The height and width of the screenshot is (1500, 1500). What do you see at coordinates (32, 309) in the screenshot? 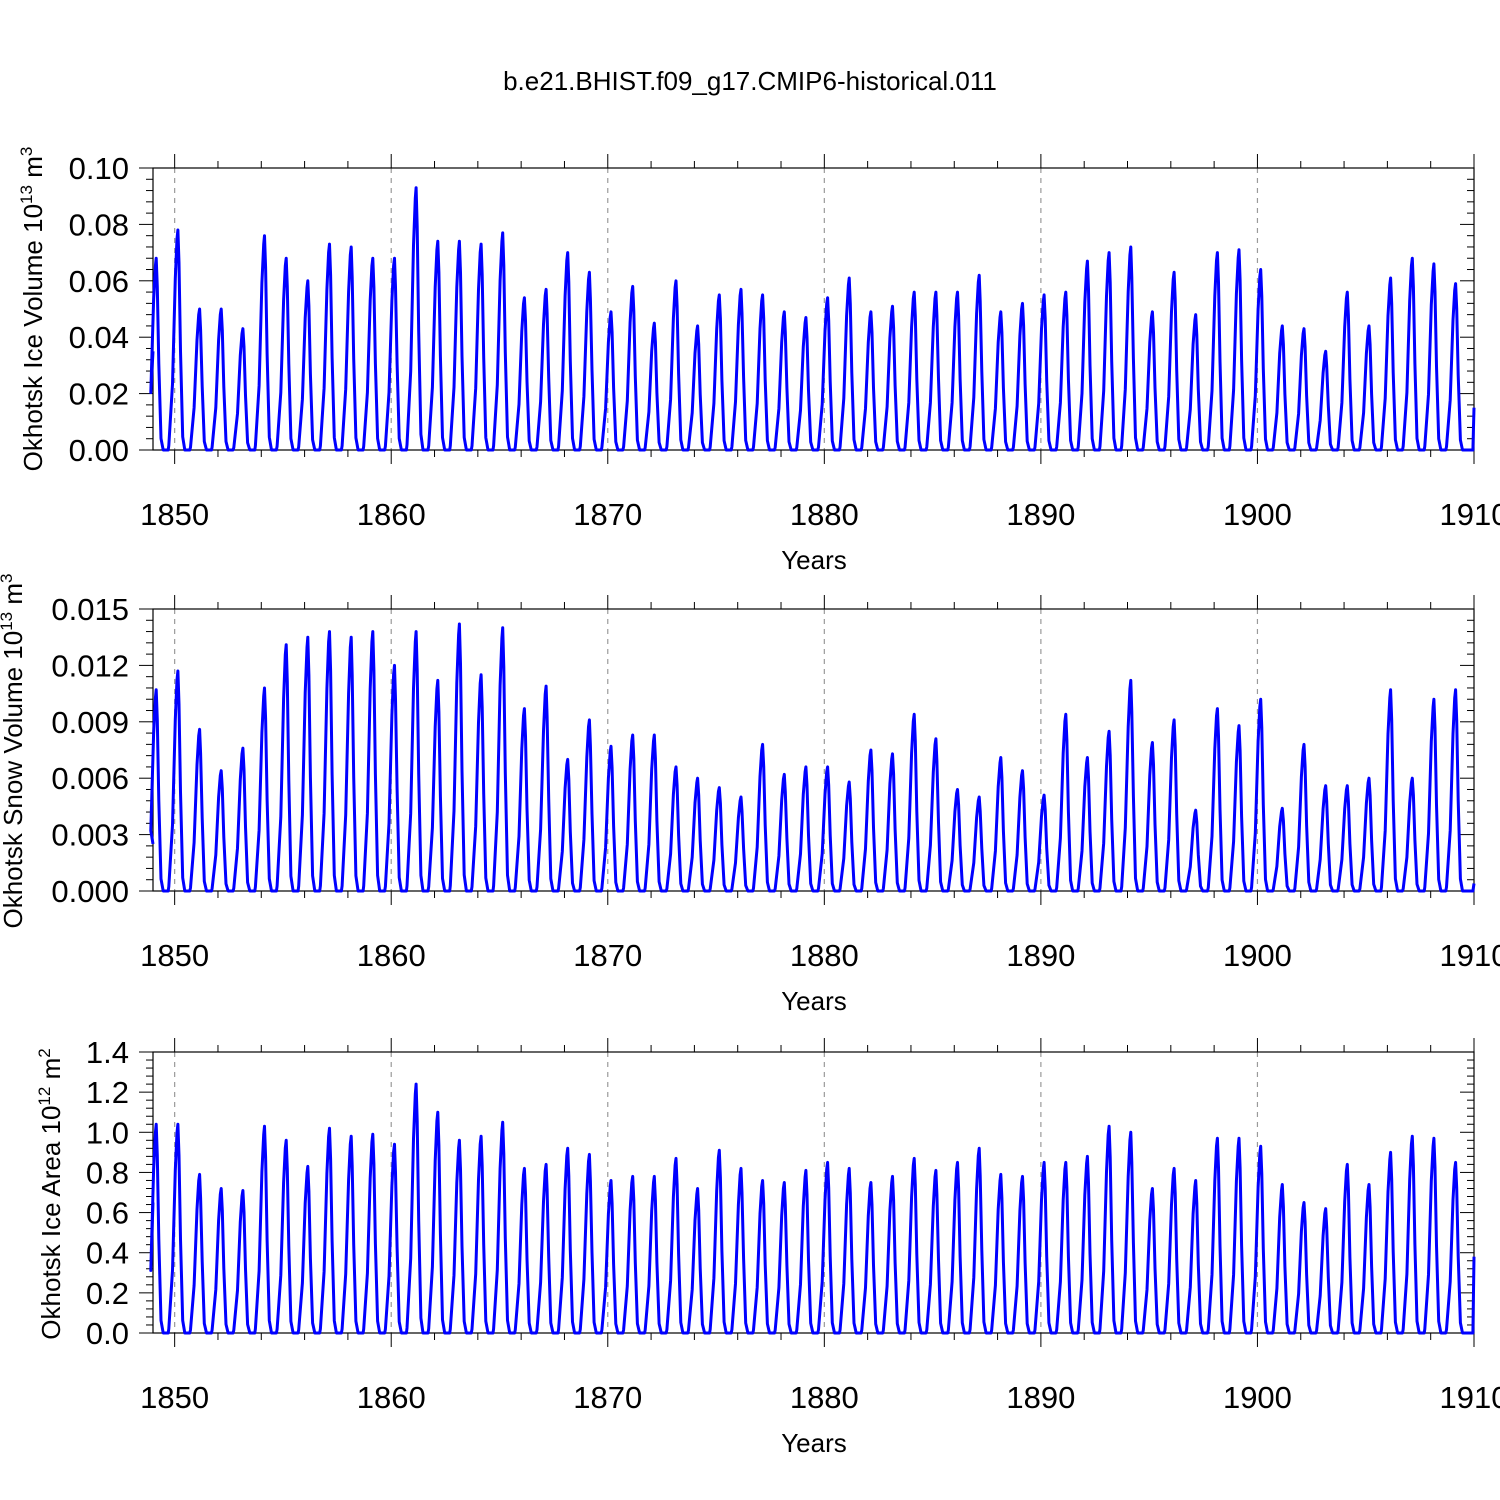
I see `y-axis-label: Okhotsk Ice Volume 1013 m3` at bounding box center [32, 309].